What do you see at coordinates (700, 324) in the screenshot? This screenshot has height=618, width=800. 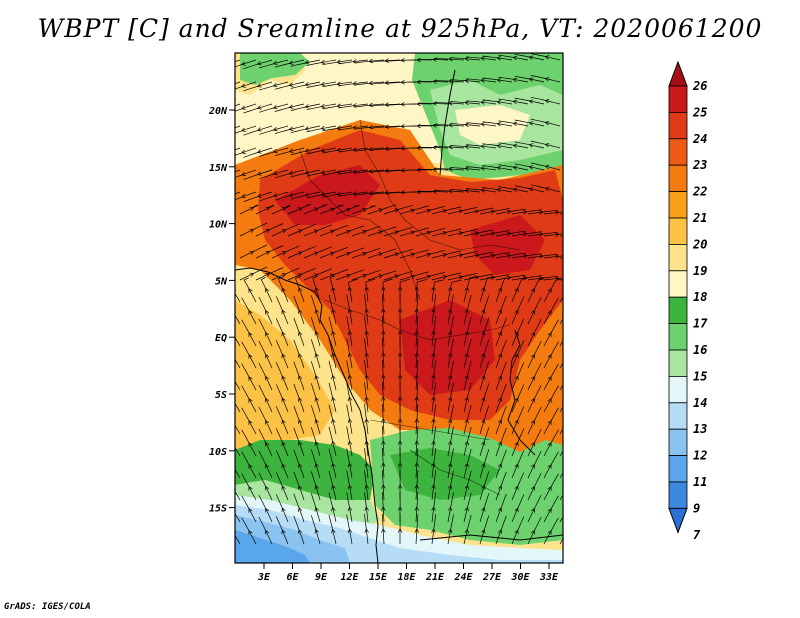 I see `colorbar-label: 17` at bounding box center [700, 324].